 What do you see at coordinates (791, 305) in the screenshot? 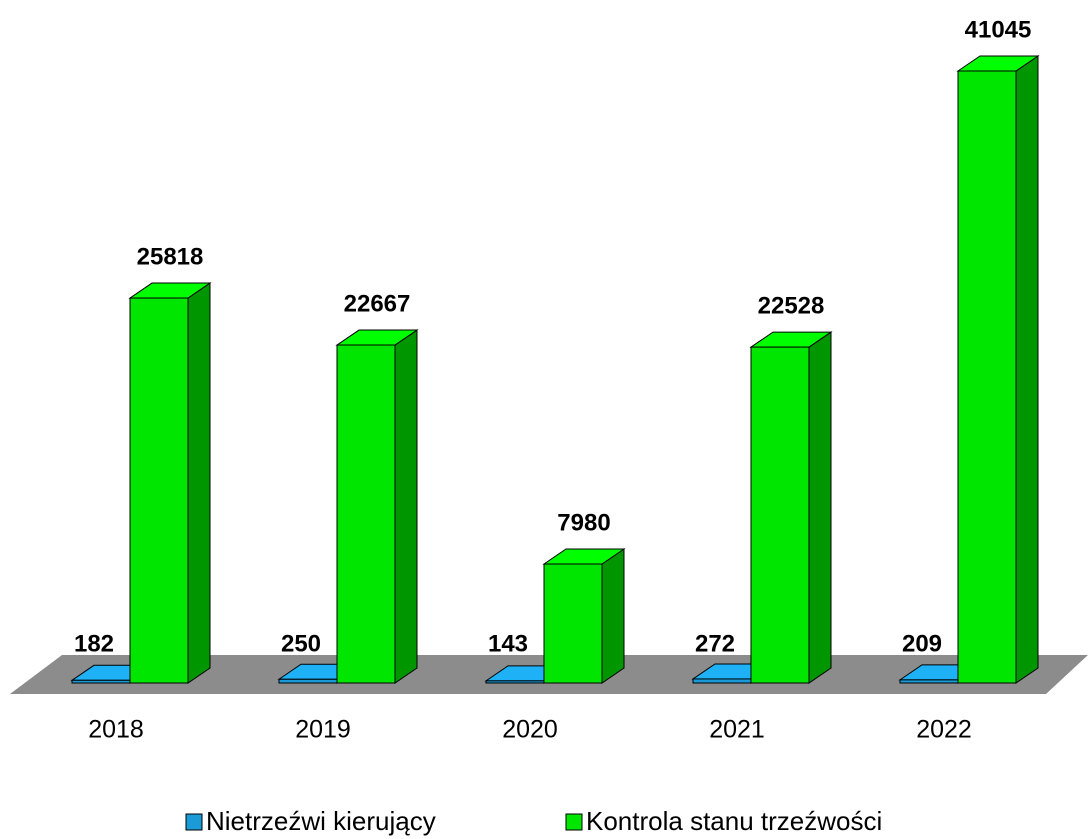
I see `data-label: 22528` at bounding box center [791, 305].